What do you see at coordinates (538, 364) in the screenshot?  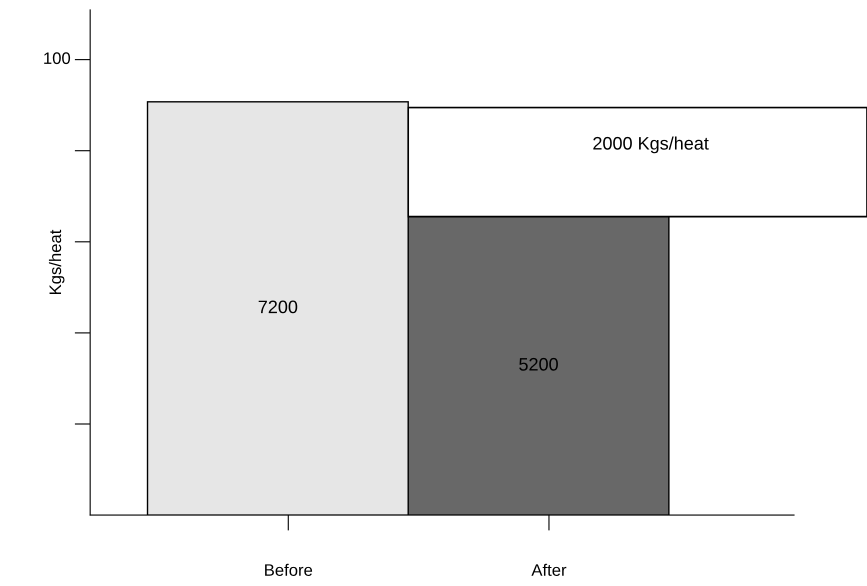 I see `data-label: 5200` at bounding box center [538, 364].